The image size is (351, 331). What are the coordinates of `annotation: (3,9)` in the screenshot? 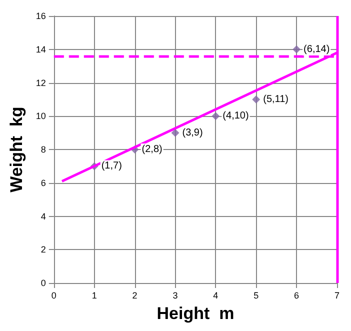 It's located at (192, 132).